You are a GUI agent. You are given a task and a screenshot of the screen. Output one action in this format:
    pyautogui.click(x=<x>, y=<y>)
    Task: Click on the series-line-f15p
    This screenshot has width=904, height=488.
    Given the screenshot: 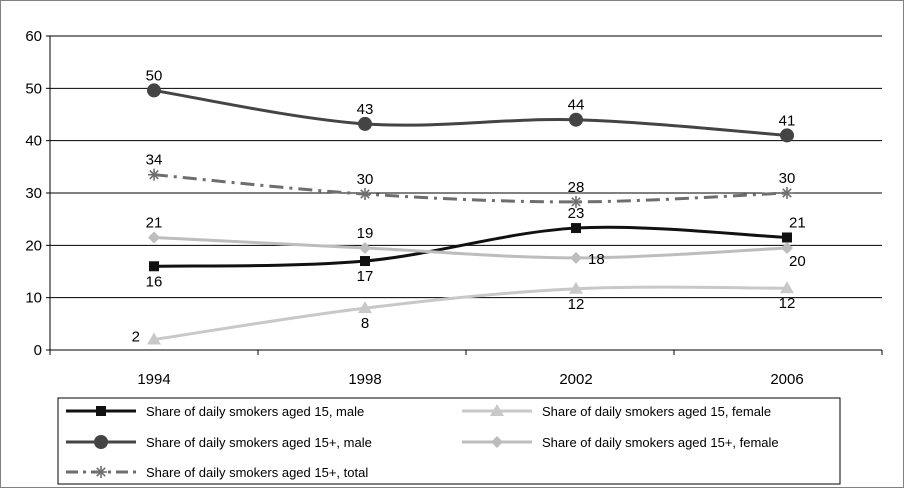 What is the action you would take?
    pyautogui.click(x=470, y=247)
    